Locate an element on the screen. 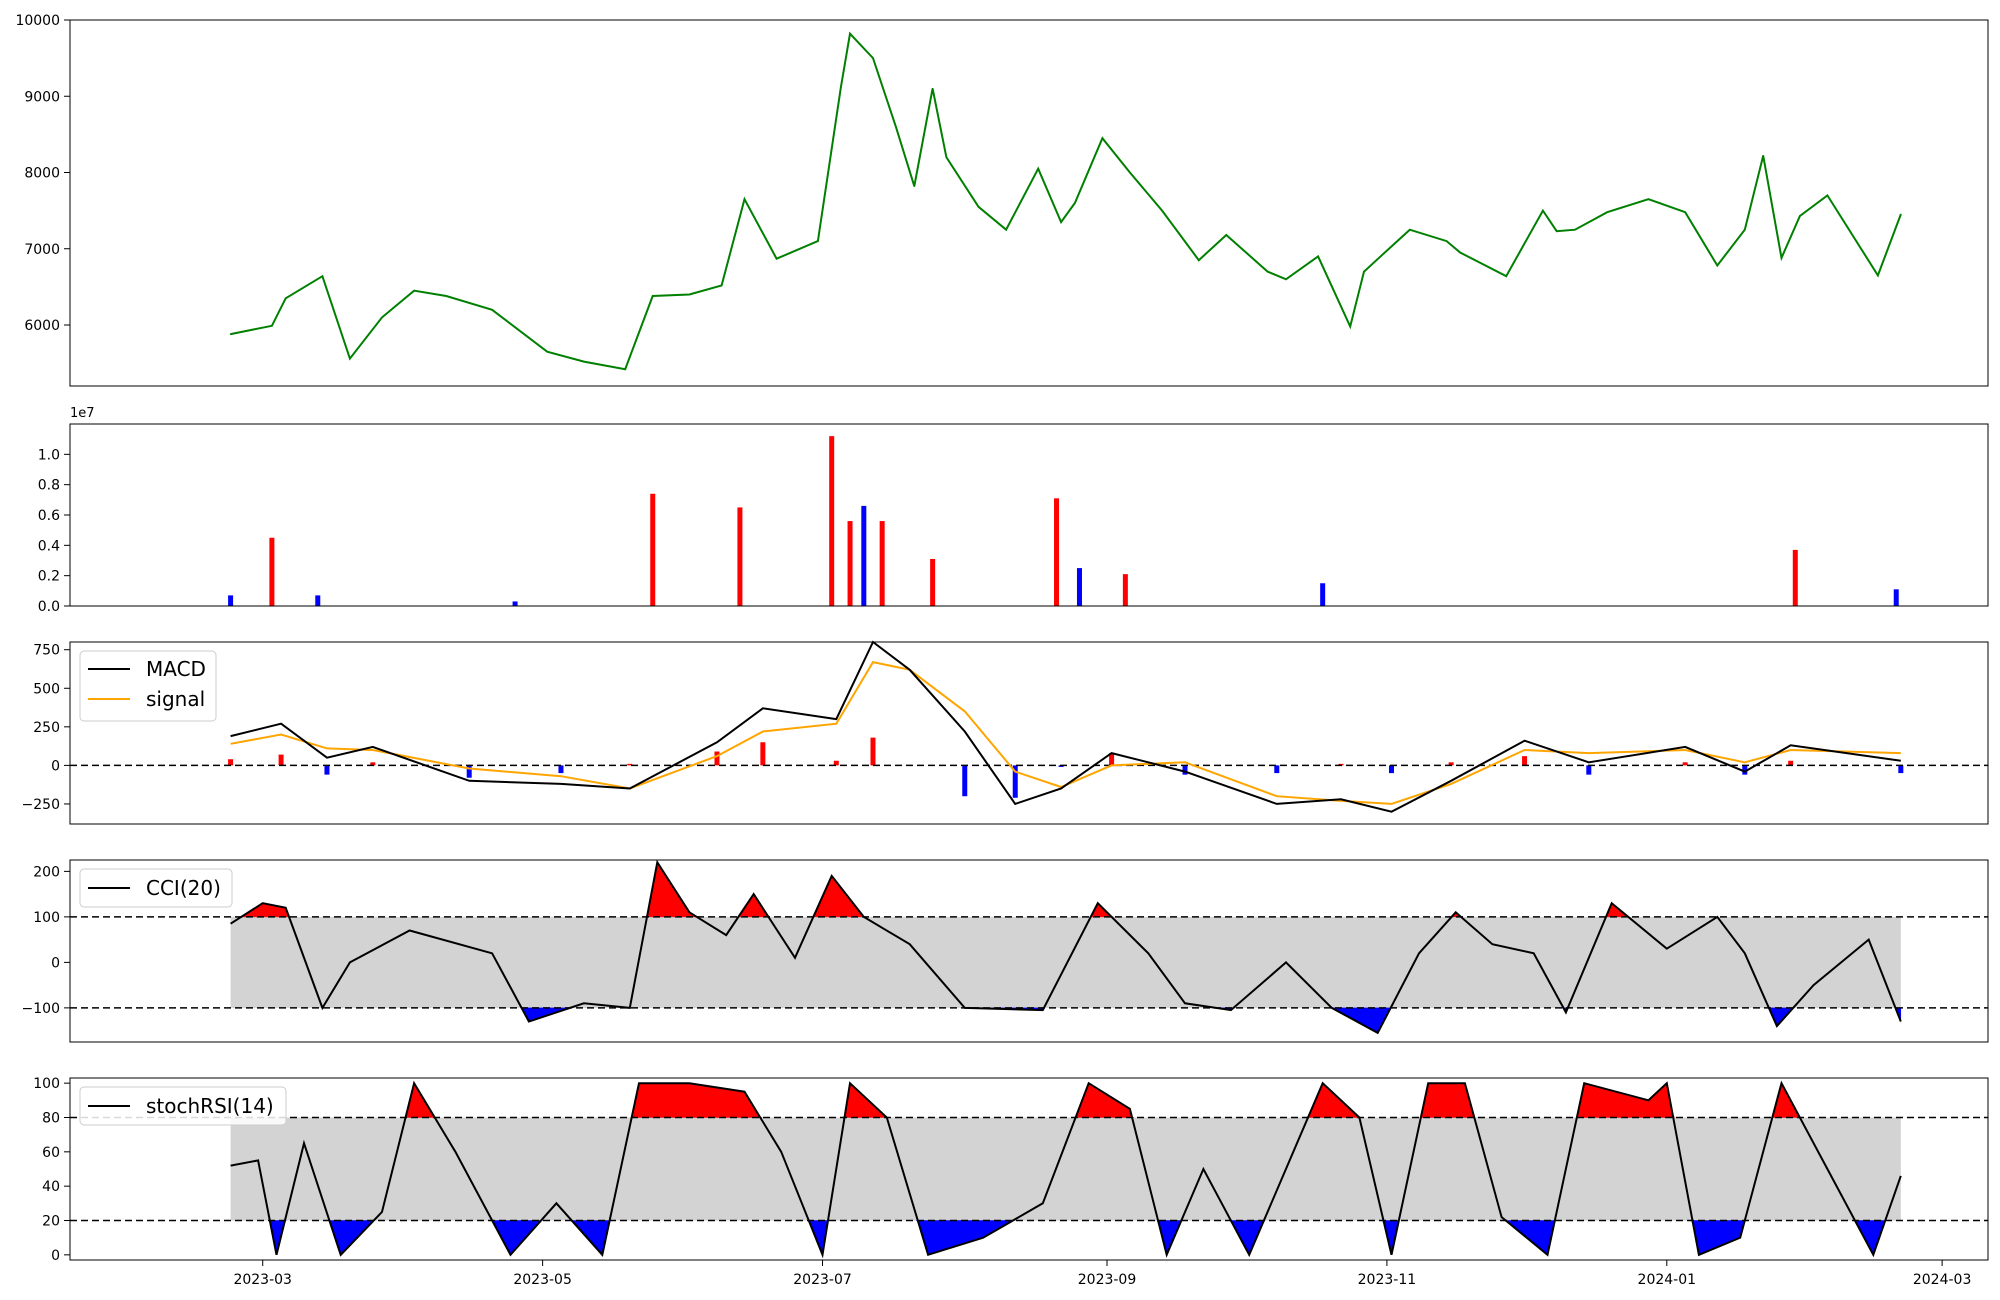 The height and width of the screenshot is (1300, 2000). stochrsi-series is located at coordinates (1029, 1169).